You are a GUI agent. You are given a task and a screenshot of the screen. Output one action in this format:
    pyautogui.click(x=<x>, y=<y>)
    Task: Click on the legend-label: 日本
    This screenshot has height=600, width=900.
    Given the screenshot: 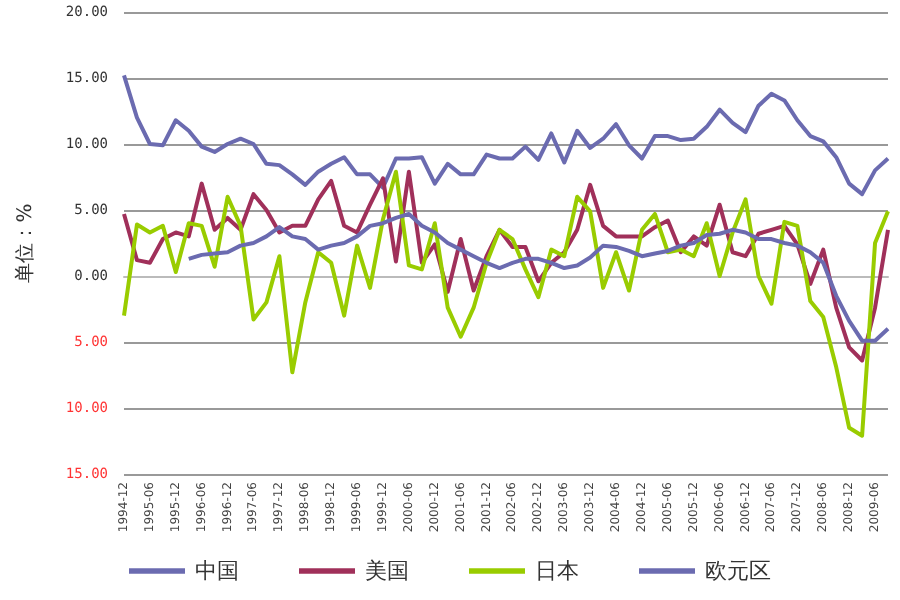 What is the action you would take?
    pyautogui.click(x=557, y=571)
    